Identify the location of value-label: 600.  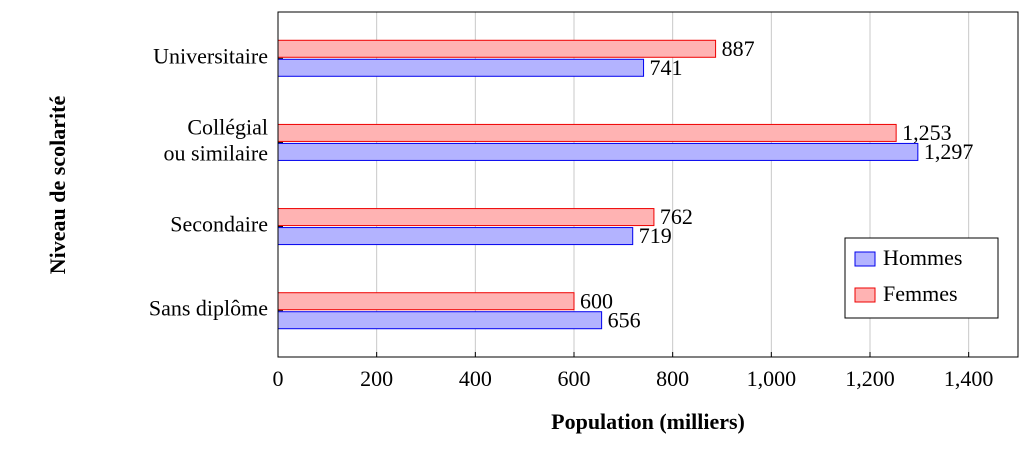
(596, 300).